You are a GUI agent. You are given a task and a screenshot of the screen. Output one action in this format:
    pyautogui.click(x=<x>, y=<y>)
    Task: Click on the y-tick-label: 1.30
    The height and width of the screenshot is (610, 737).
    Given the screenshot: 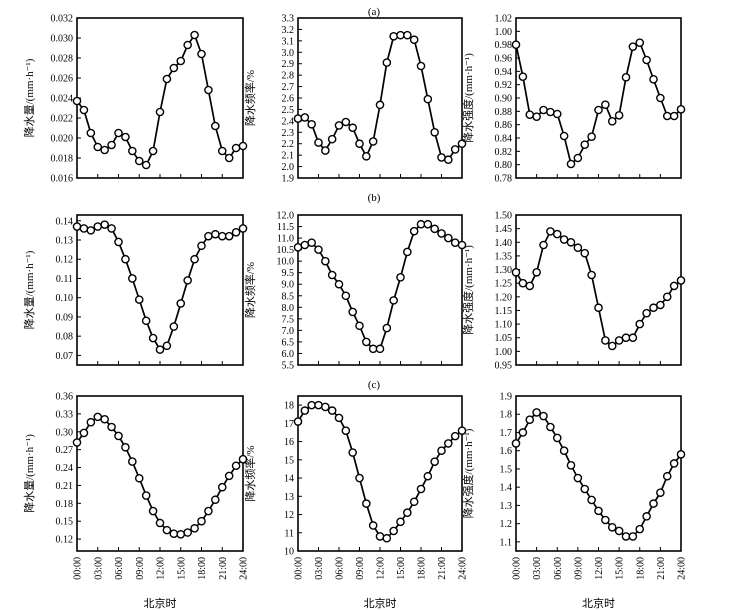 What is the action you would take?
    pyautogui.click(x=504, y=270)
    